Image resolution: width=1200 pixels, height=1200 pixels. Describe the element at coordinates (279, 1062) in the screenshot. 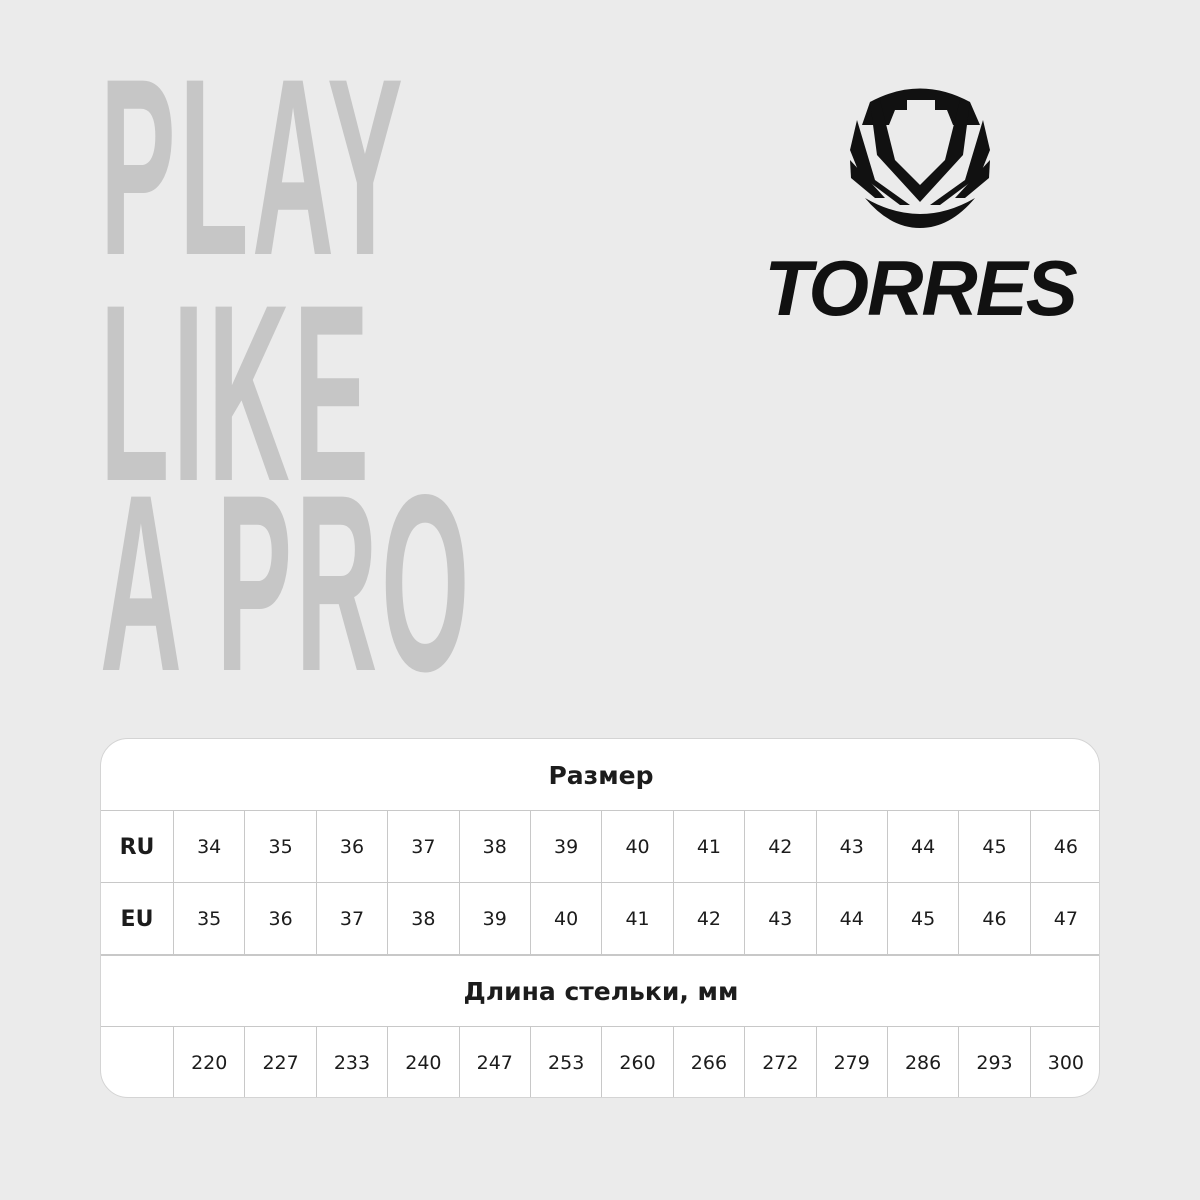

I see `table-cell: 227` at that location.